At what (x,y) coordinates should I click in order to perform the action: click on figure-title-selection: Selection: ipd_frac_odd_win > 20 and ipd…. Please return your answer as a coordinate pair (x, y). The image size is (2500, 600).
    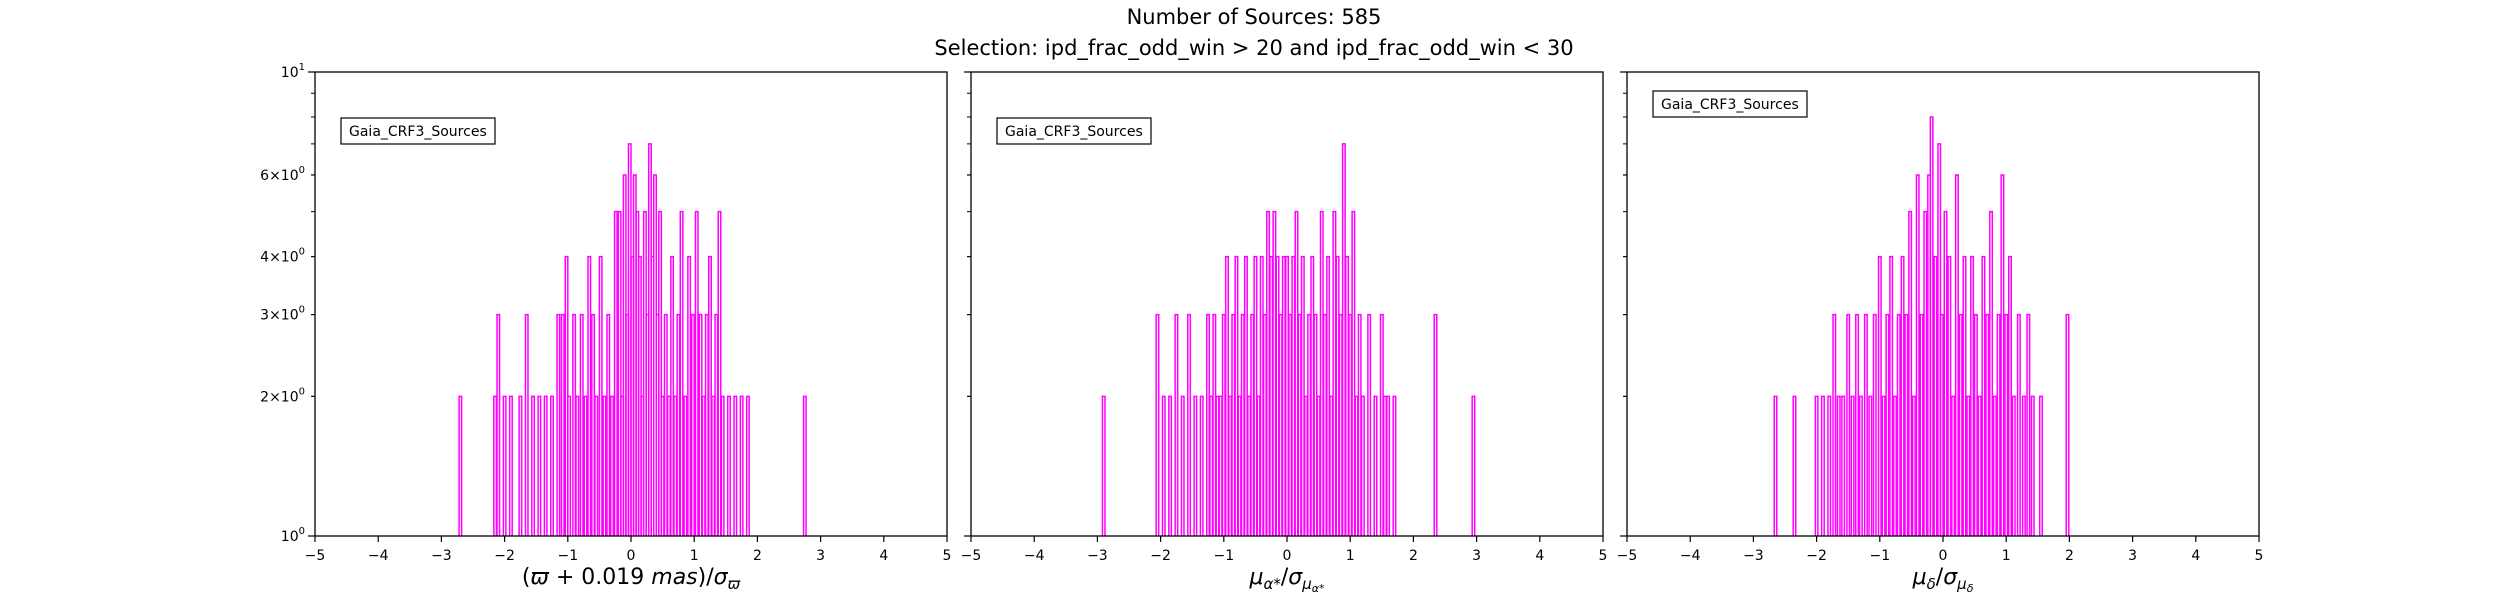
    Looking at the image, I should click on (1253, 48).